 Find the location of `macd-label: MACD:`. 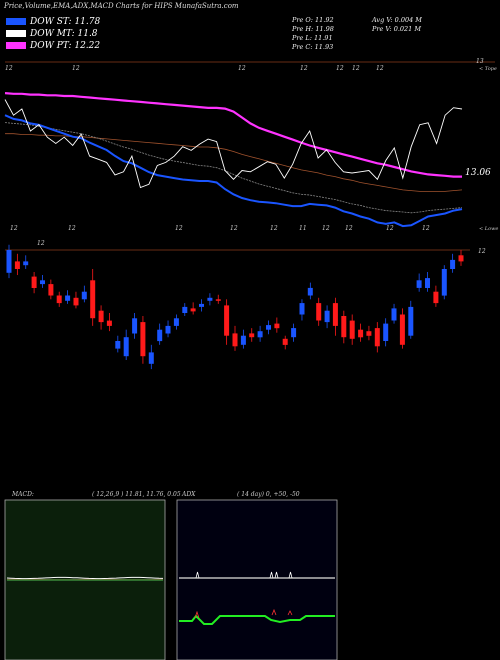

macd-label: MACD: is located at coordinates (22, 494).